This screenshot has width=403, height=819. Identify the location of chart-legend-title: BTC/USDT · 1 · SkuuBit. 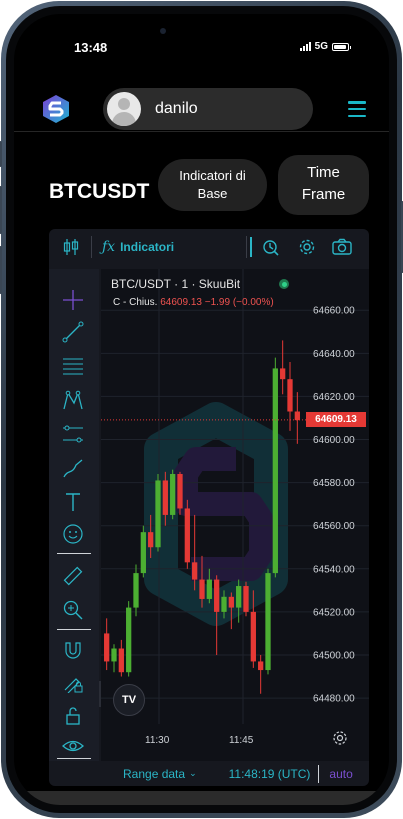
(175, 284).